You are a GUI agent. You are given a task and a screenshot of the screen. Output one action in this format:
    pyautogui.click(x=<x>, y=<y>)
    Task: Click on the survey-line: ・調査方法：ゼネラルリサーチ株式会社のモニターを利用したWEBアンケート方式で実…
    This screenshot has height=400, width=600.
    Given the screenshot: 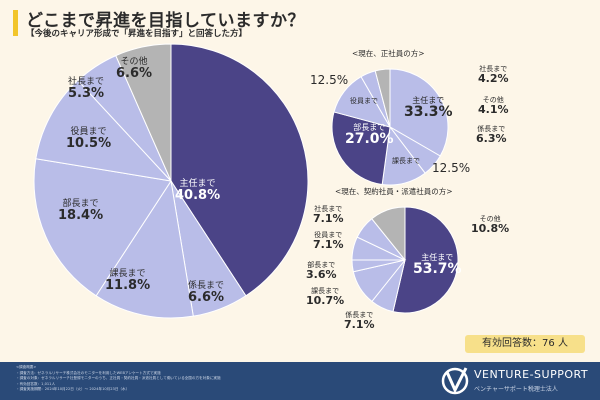 What is the action you would take?
    pyautogui.click(x=88, y=372)
    